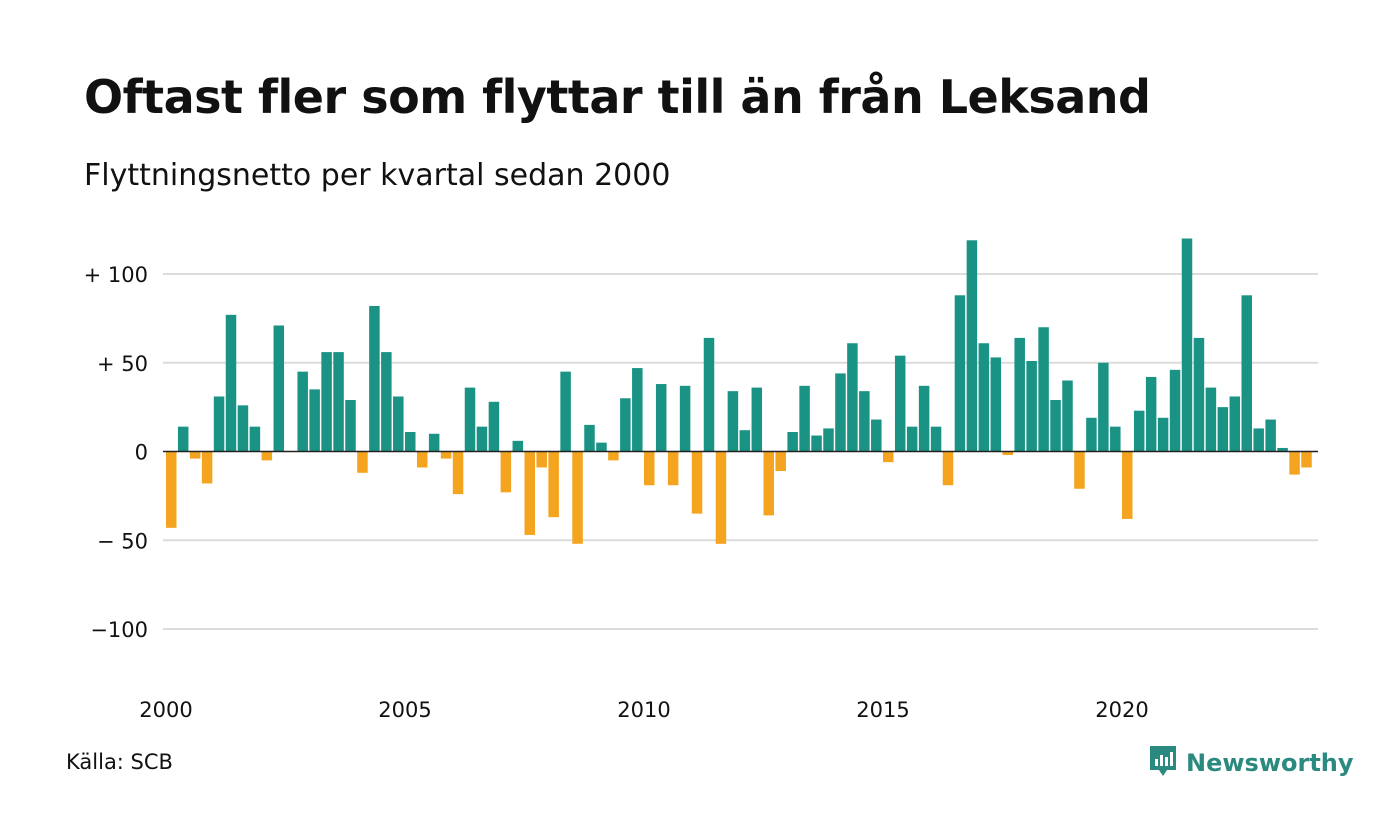 The image size is (1400, 840). Describe the element at coordinates (1270, 763) in the screenshot. I see `brand-name: Newsworthy` at that location.